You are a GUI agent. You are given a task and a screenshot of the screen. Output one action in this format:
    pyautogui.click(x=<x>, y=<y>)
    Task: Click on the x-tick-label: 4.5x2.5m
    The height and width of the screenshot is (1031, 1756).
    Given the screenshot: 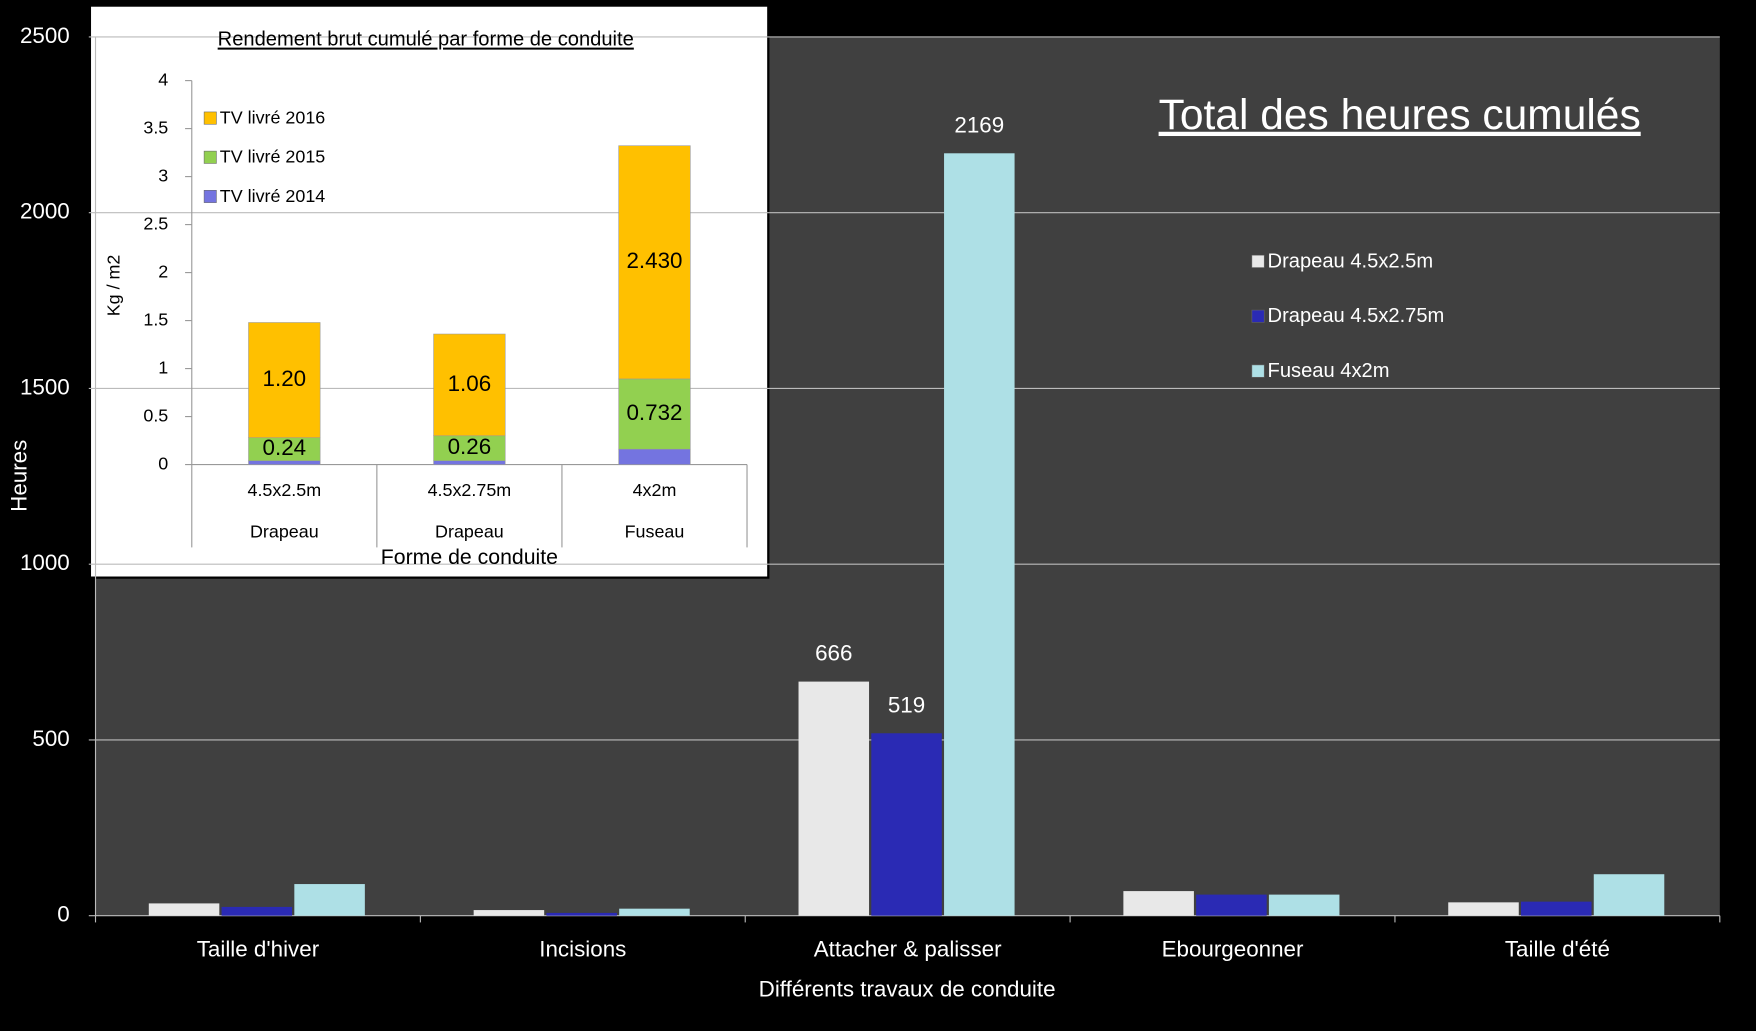 What is the action you would take?
    pyautogui.click(x=284, y=490)
    